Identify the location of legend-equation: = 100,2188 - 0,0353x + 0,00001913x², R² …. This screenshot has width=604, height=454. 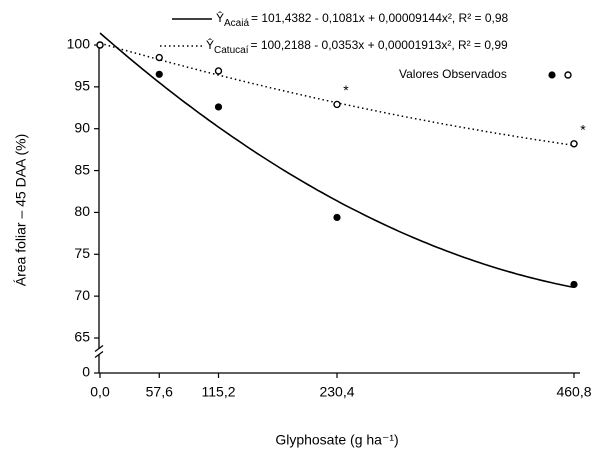
(379, 45).